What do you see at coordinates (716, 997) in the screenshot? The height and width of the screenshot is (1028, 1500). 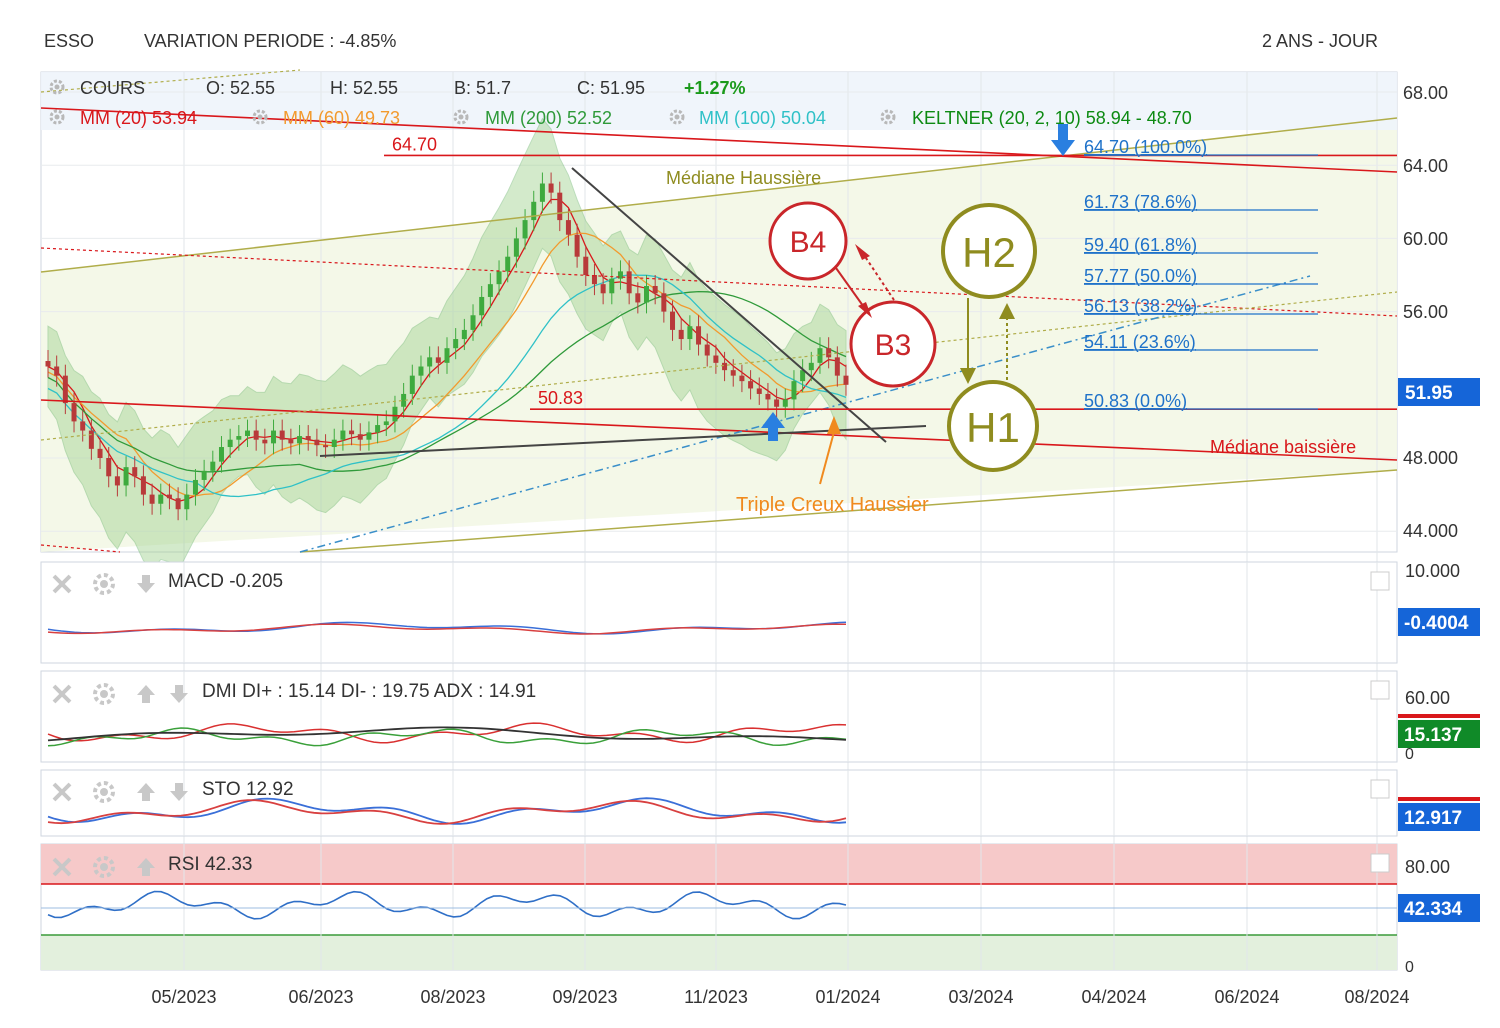 I see `x-tick-label: 11/2023` at bounding box center [716, 997].